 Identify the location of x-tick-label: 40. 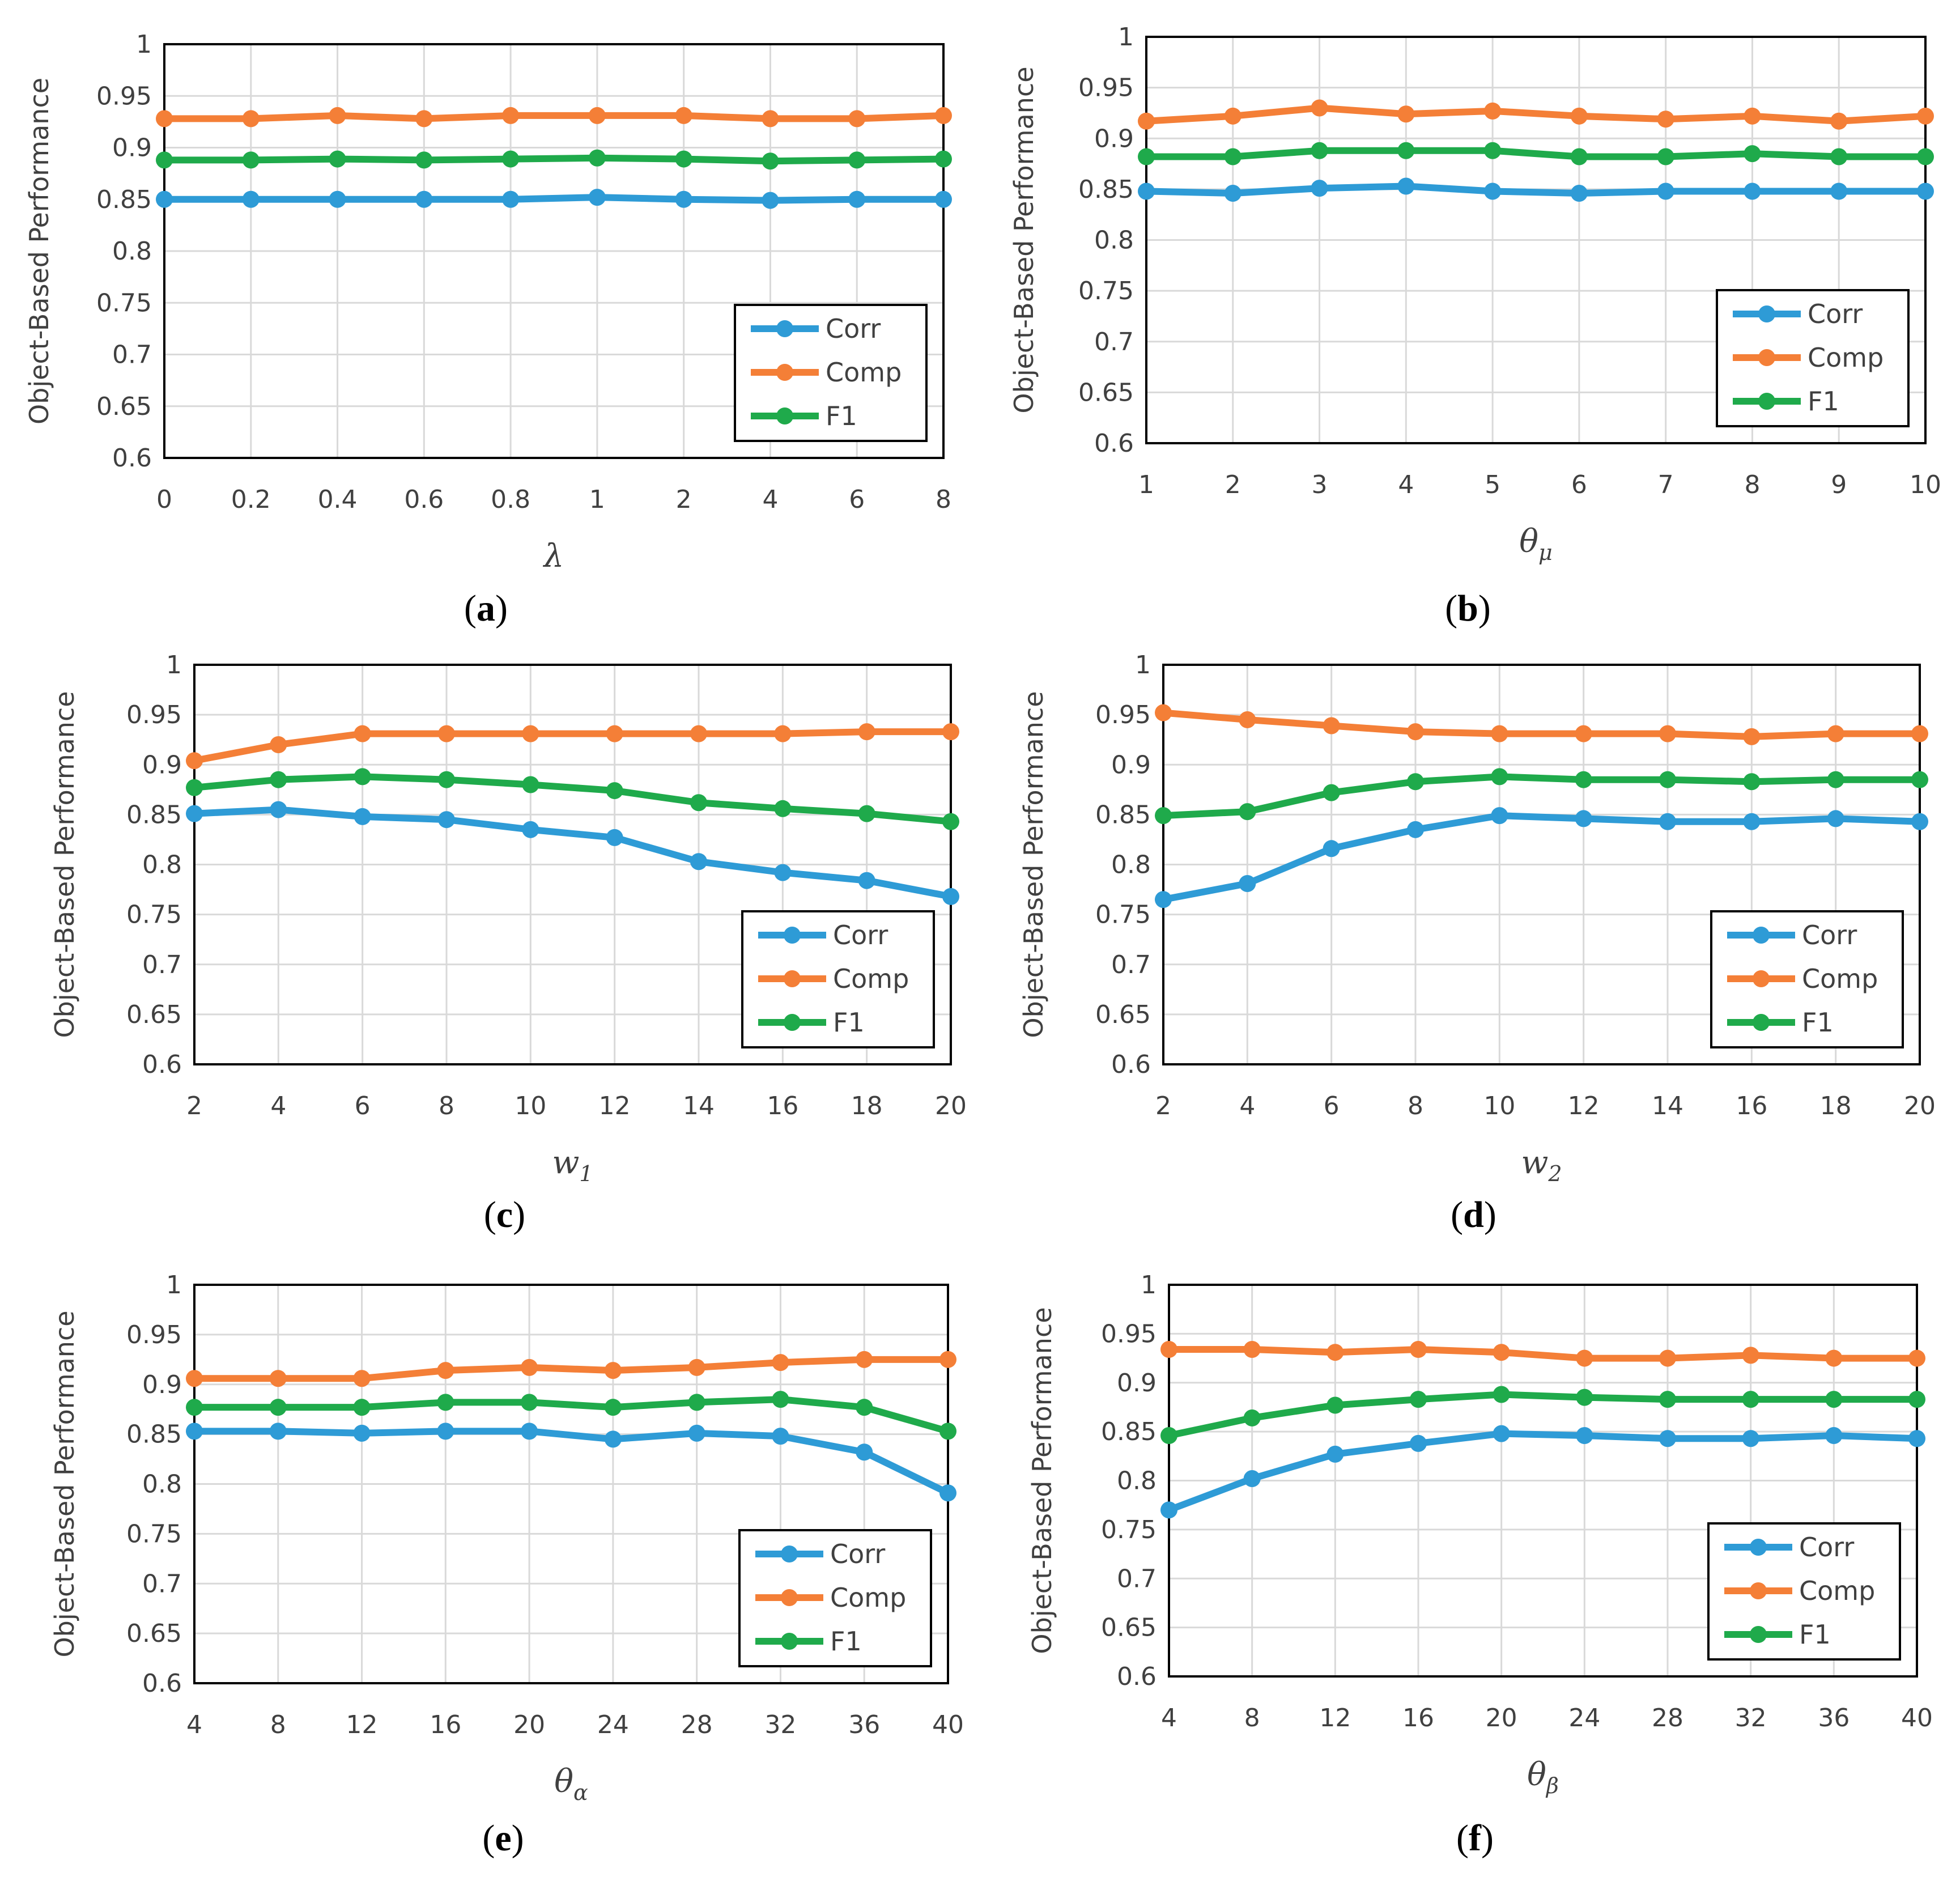
(948, 1725).